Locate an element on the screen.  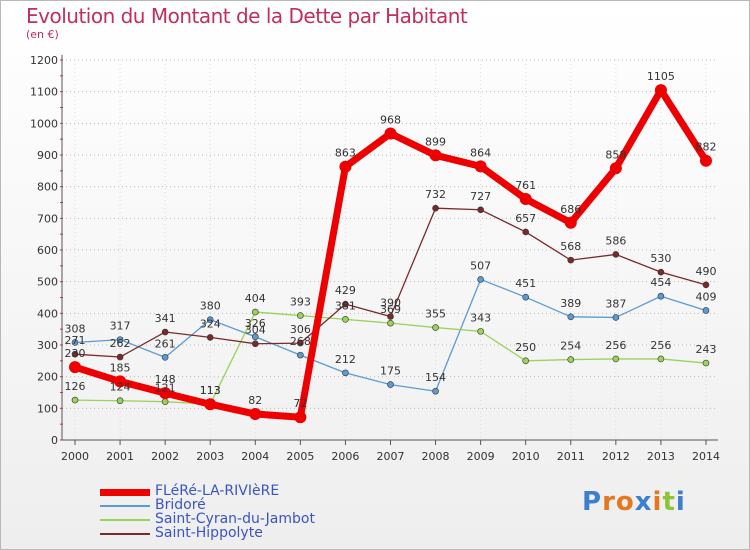
x-tick-label: 2011 is located at coordinates (571, 456).